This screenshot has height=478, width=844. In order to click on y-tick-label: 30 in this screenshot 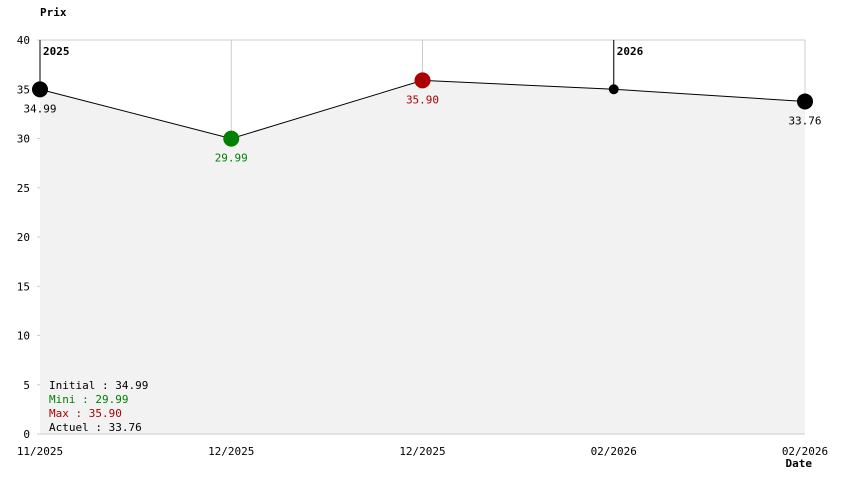, I will do `click(23, 139)`.